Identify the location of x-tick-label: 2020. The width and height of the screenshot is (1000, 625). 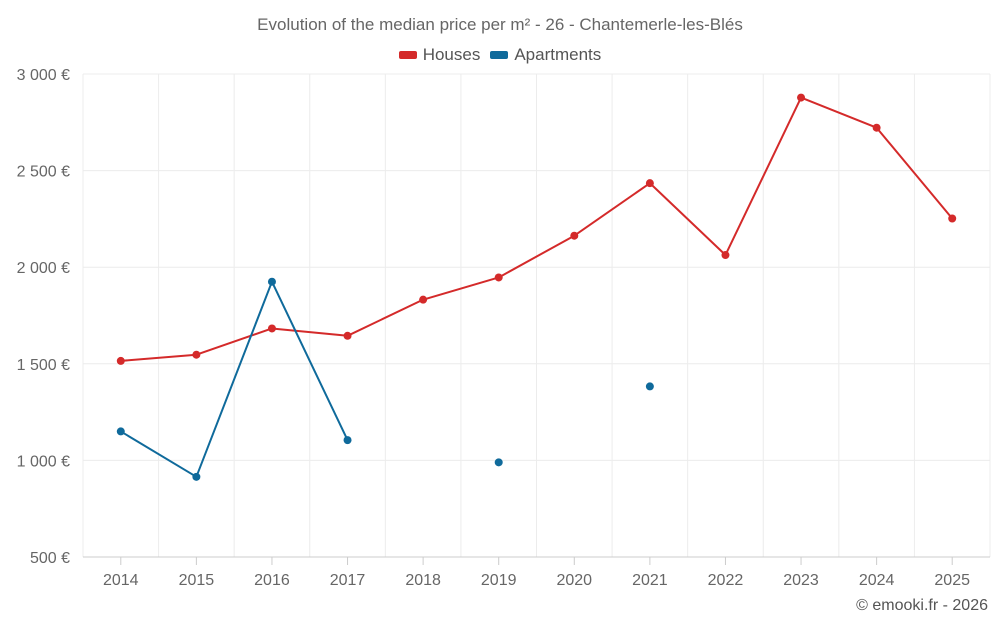
(574, 580).